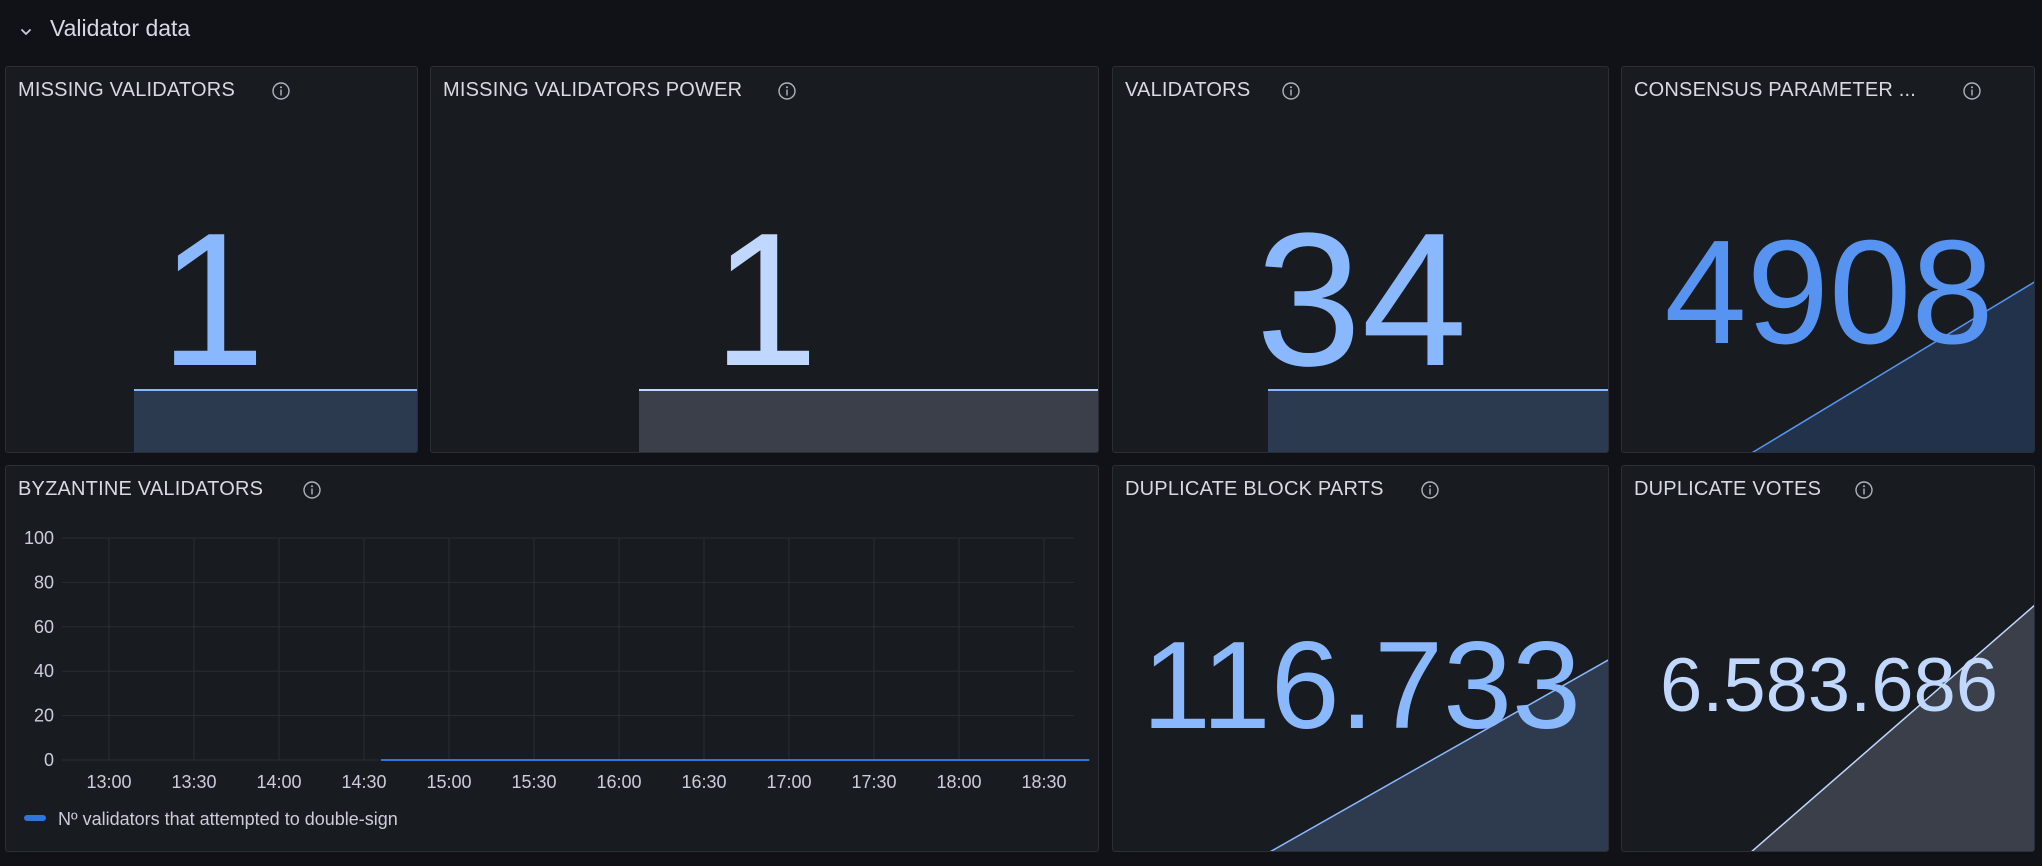 The width and height of the screenshot is (2042, 866). What do you see at coordinates (1361, 686) in the screenshot?
I see `stat-value: 116.733` at bounding box center [1361, 686].